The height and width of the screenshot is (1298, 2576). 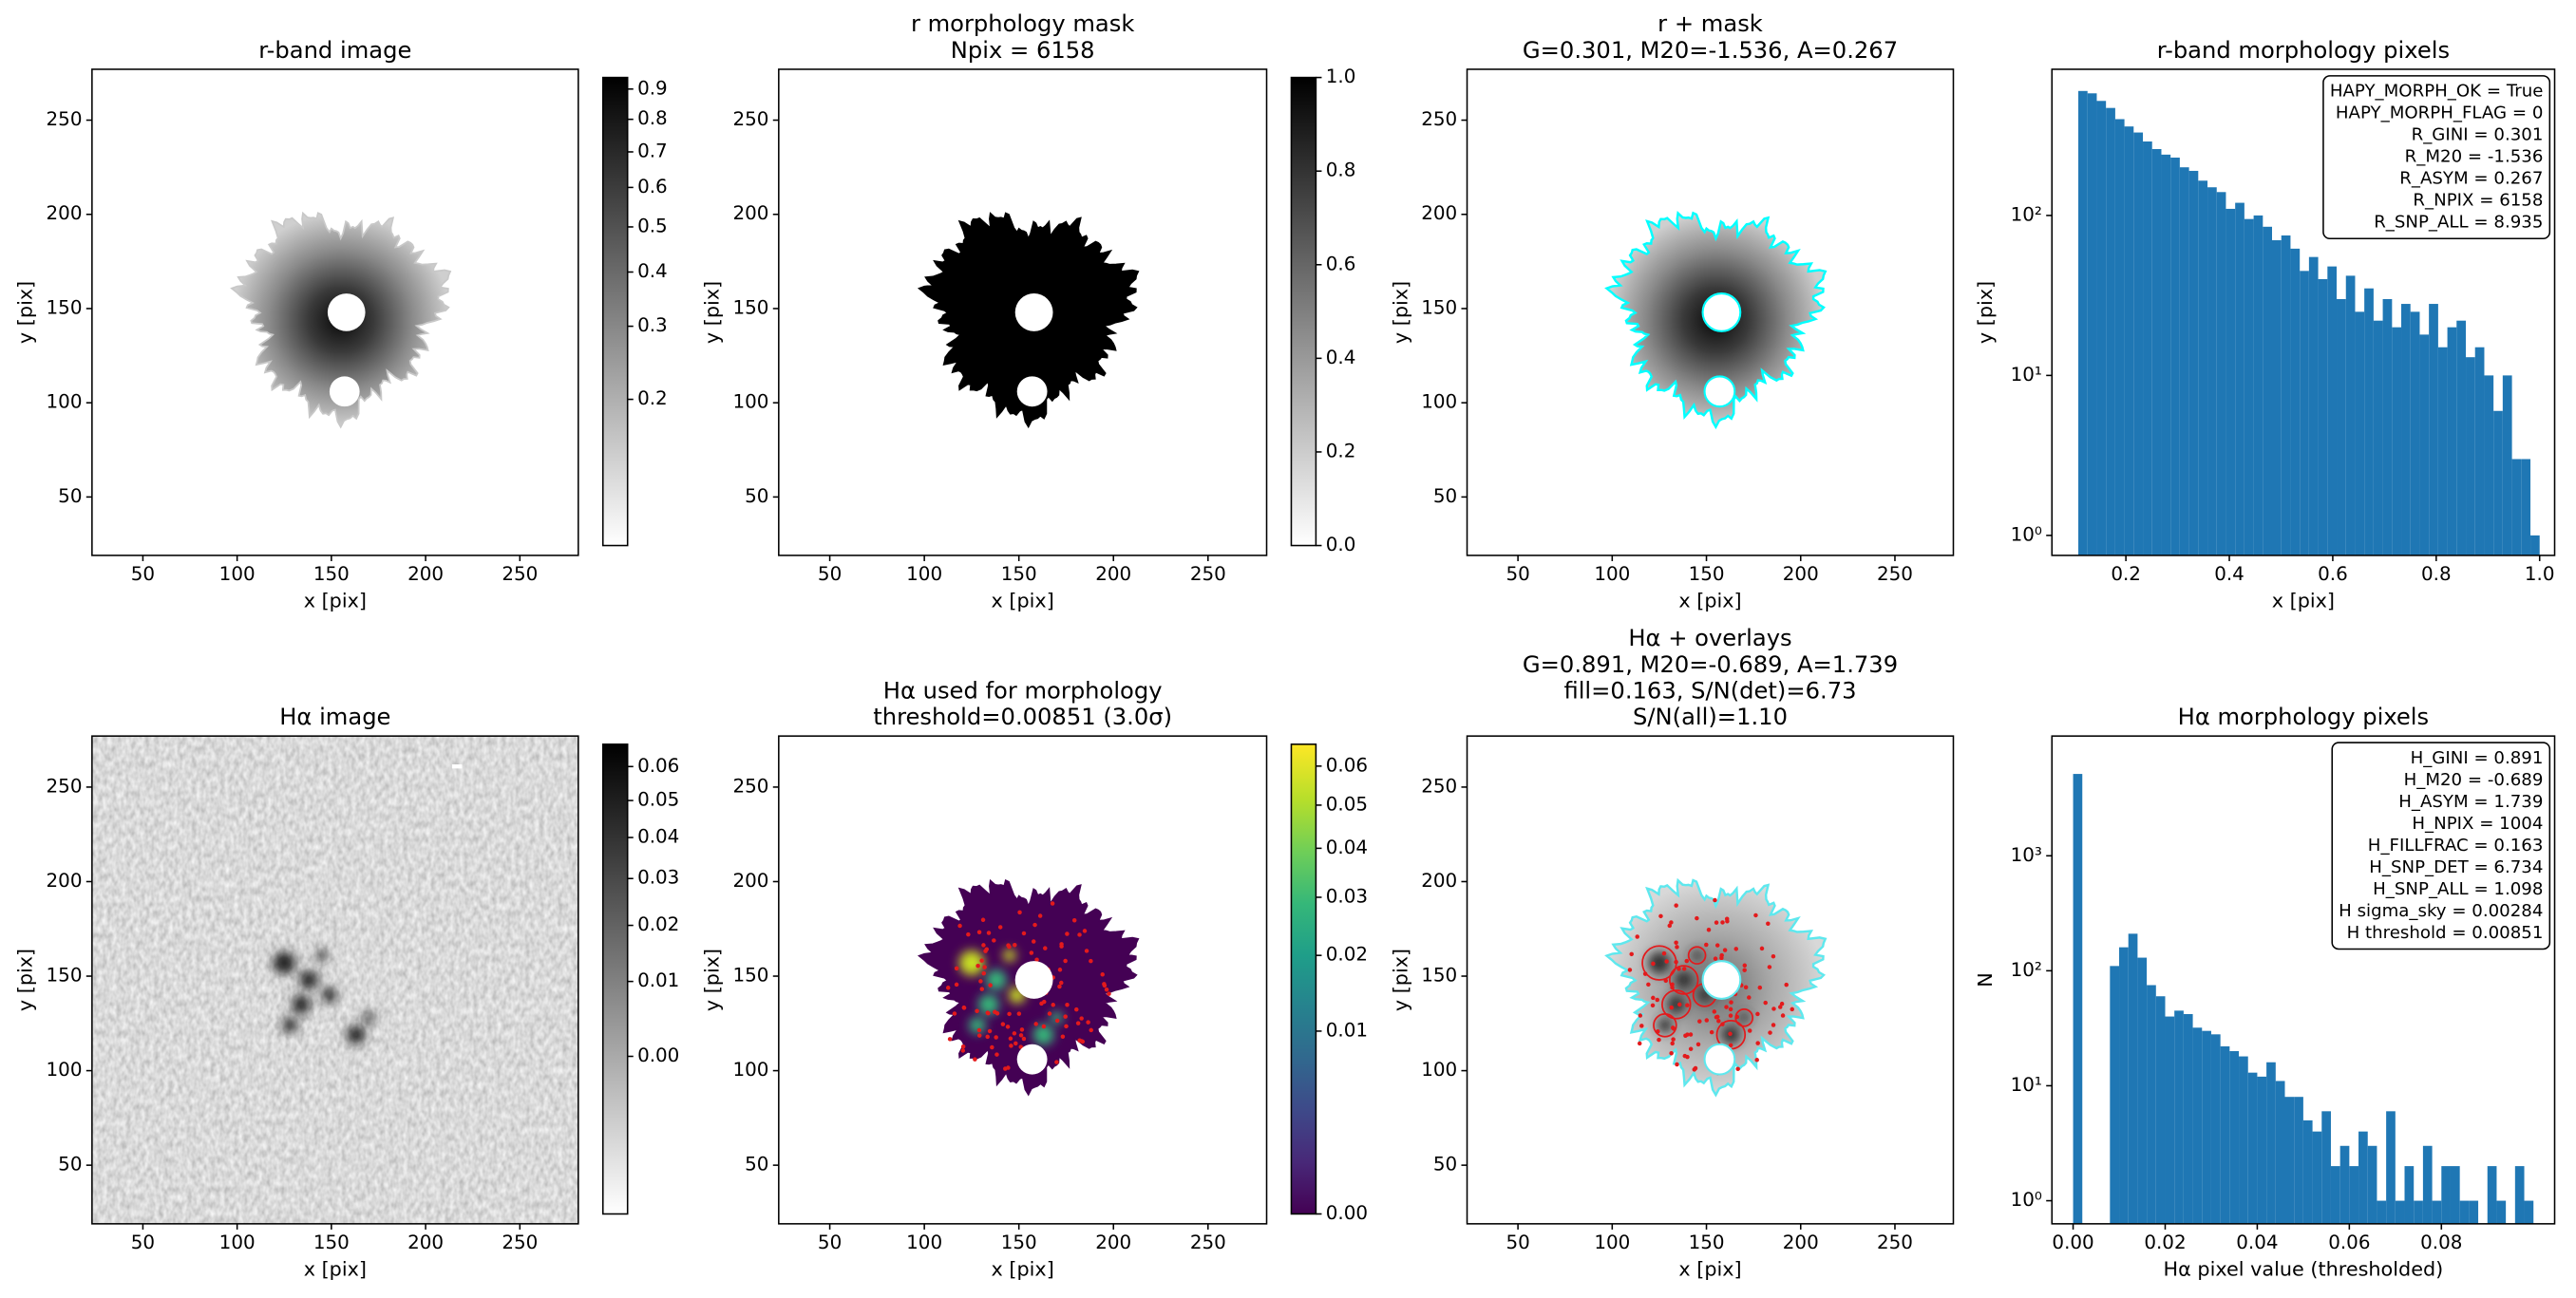 I want to click on colorbar-tick-label: 0.2, so click(x=652, y=398).